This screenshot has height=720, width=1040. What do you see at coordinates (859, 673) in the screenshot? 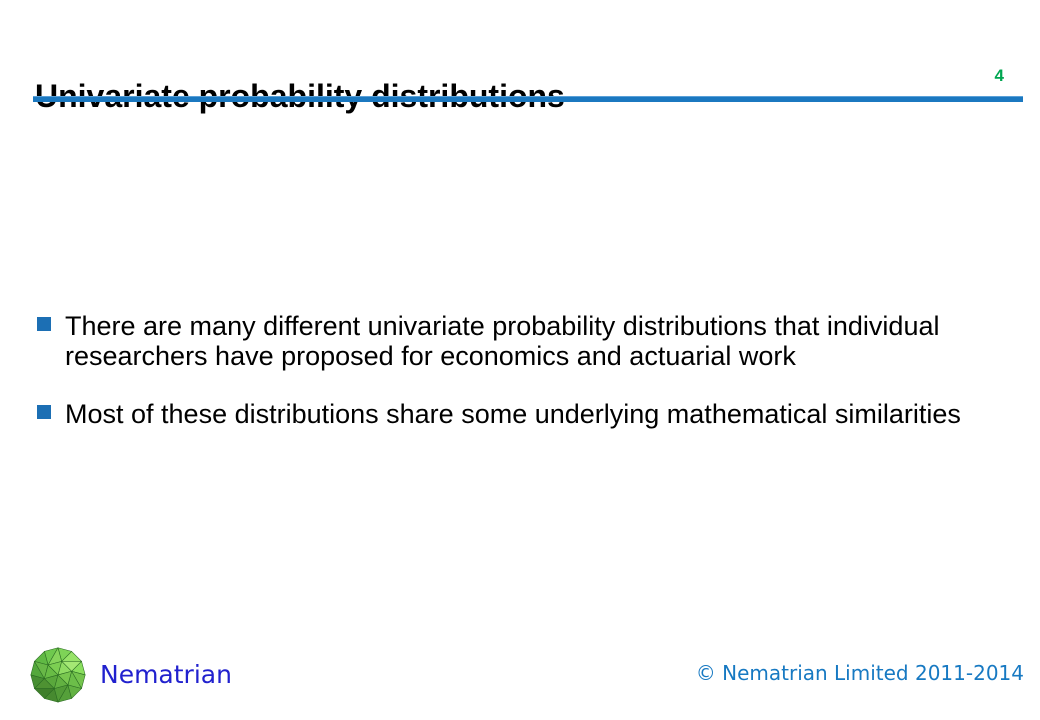
I see `copyright-notice: © Nematrian Limited 2011-2014` at bounding box center [859, 673].